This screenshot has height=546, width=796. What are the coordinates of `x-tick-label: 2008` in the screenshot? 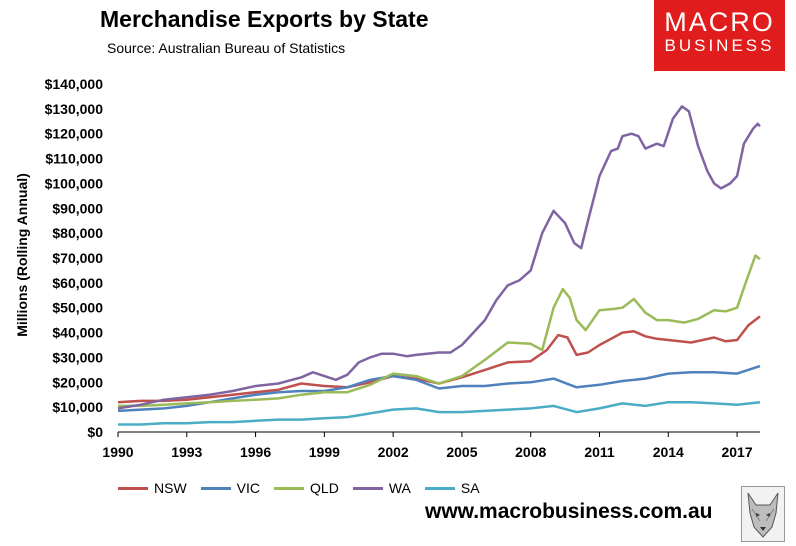 It's located at (530, 452).